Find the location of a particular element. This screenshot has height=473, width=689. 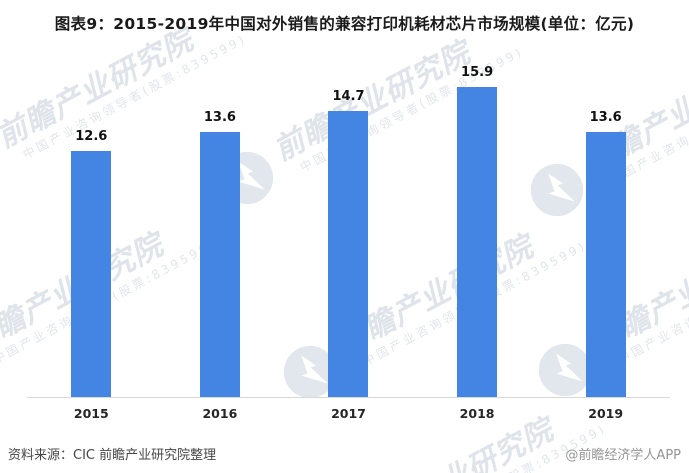

x-tick-2015: 2015 is located at coordinates (91, 413).